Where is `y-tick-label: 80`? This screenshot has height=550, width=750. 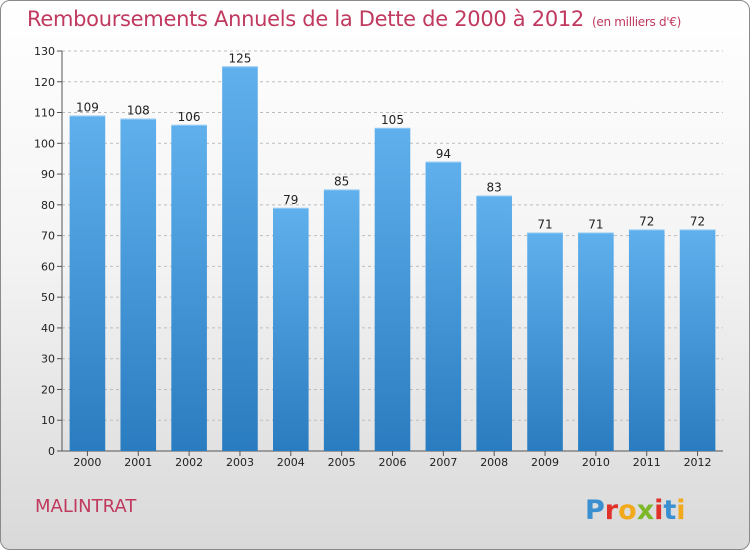
y-tick-label: 80 is located at coordinates (48, 205).